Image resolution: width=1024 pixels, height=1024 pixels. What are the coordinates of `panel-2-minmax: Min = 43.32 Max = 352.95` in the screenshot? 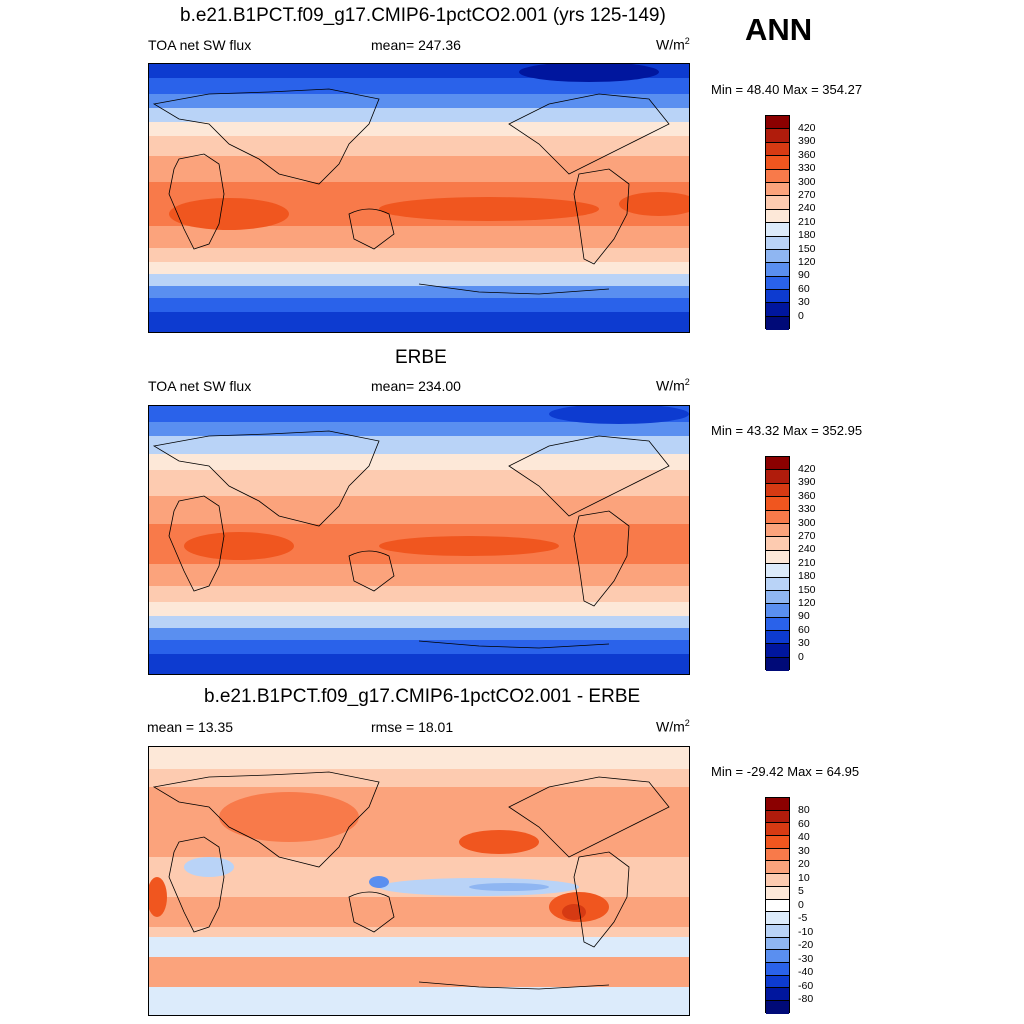 It's located at (787, 430).